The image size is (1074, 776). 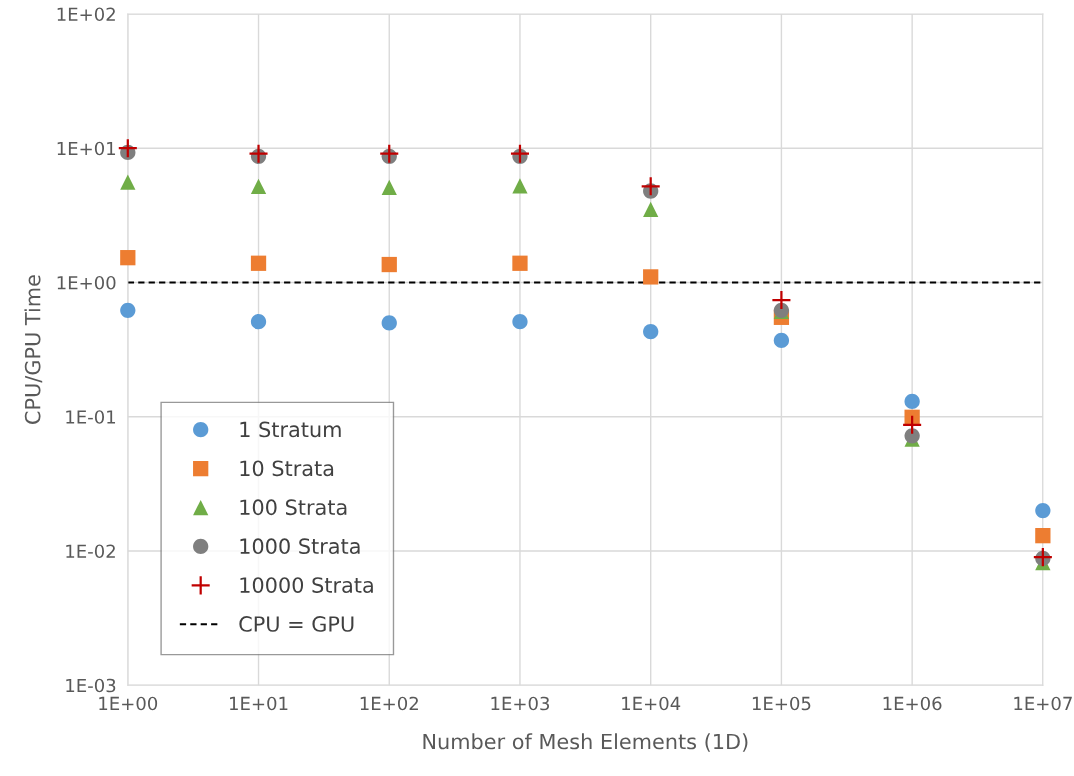 What do you see at coordinates (306, 585) in the screenshot?
I see `legend-label: 10000 Strata` at bounding box center [306, 585].